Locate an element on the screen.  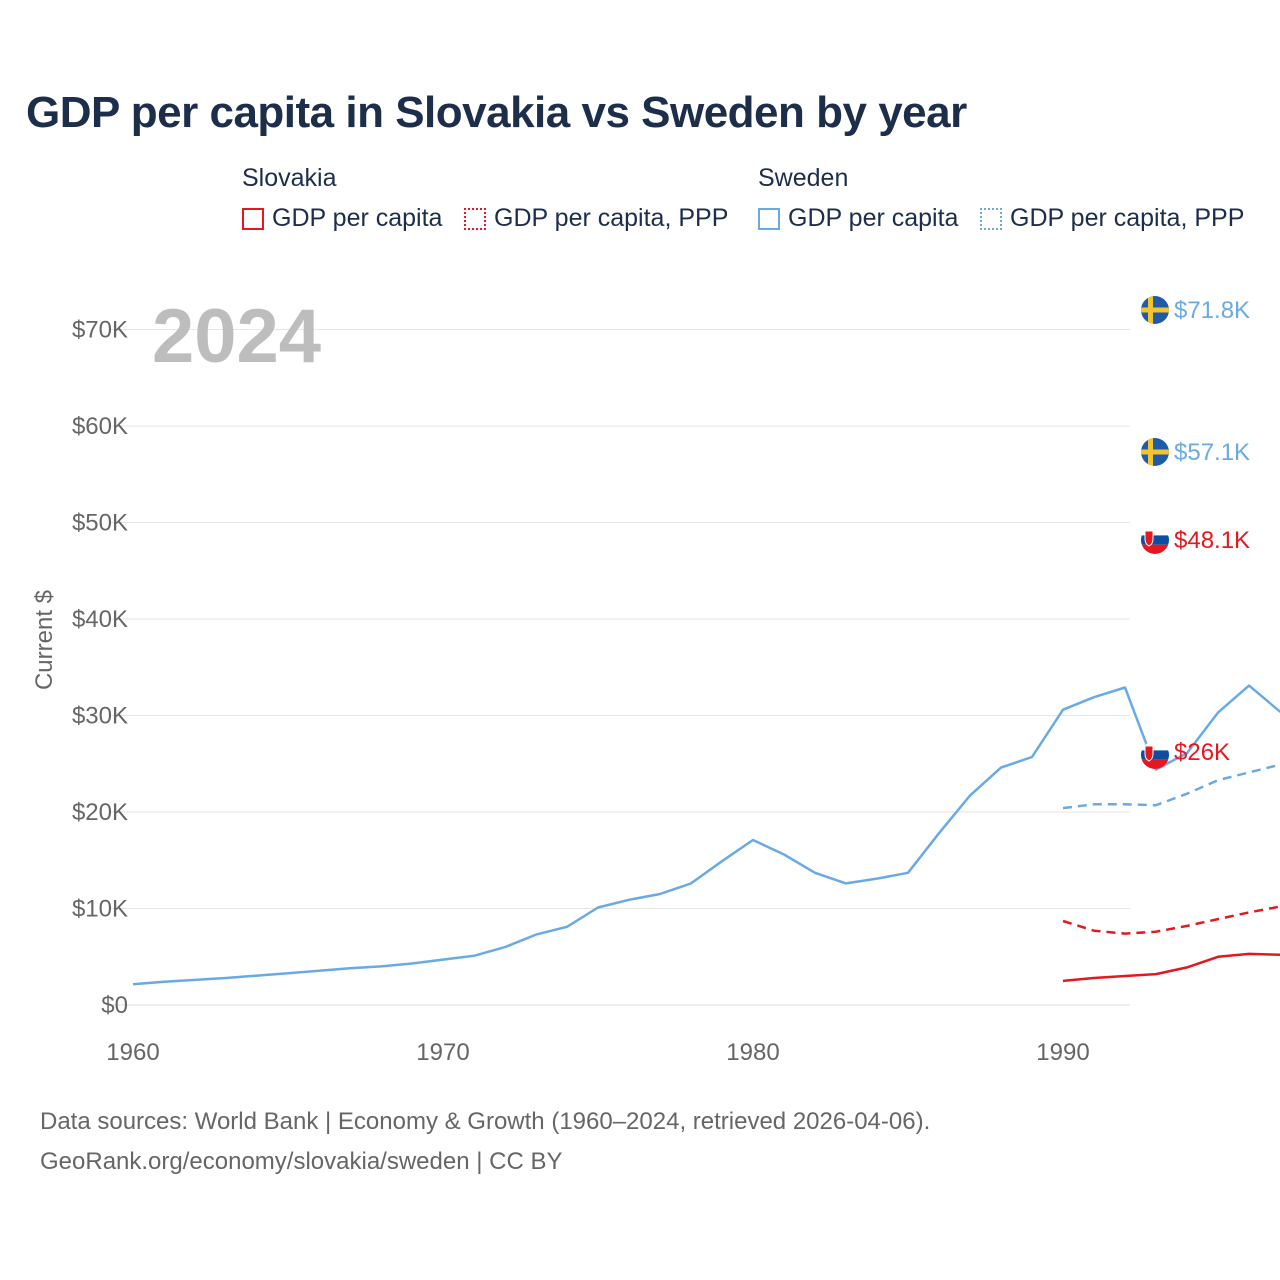
end-label-sweden-gdp: $57.1K is located at coordinates (1212, 452).